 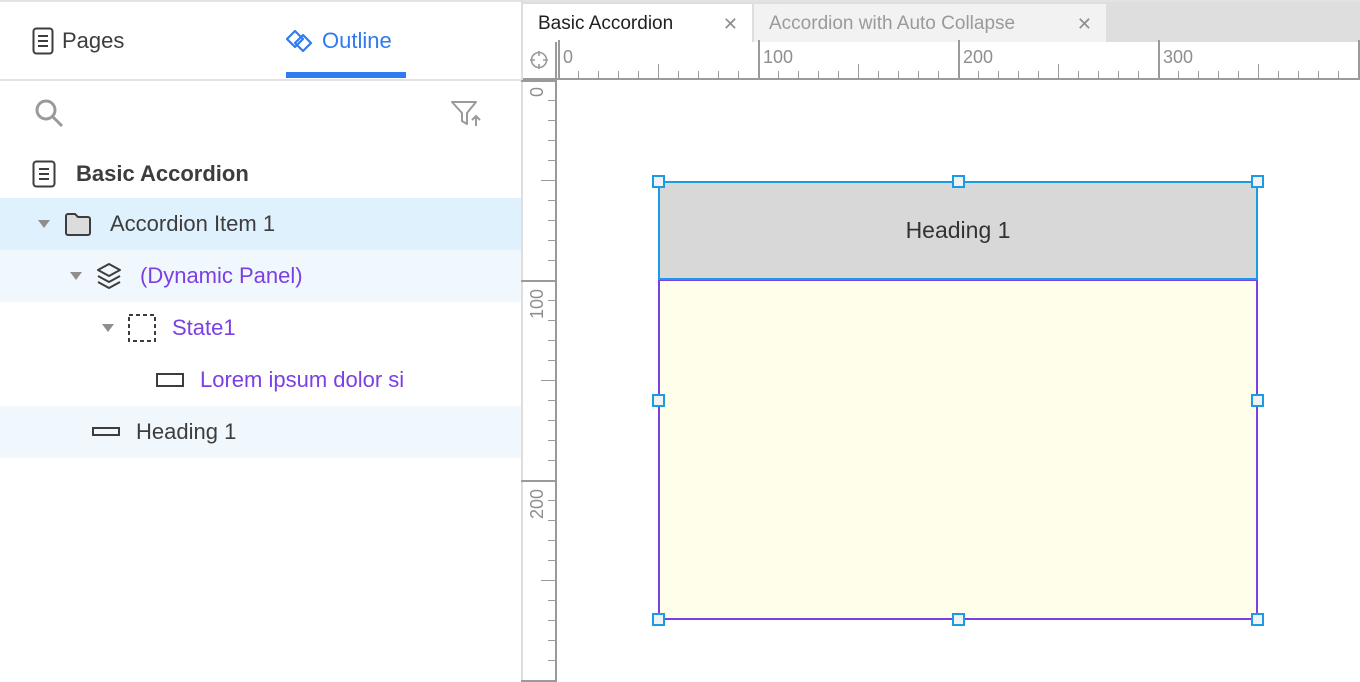 What do you see at coordinates (78, 41) in the screenshot?
I see `tab-pages: Pages` at bounding box center [78, 41].